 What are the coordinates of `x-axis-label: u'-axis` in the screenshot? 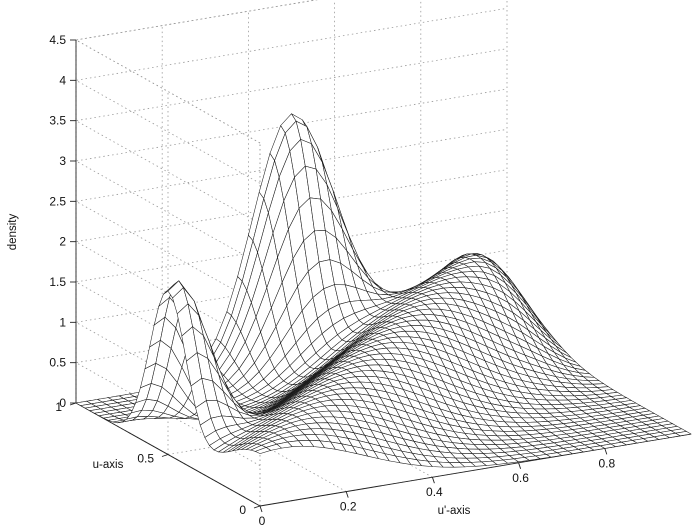 It's located at (454, 511).